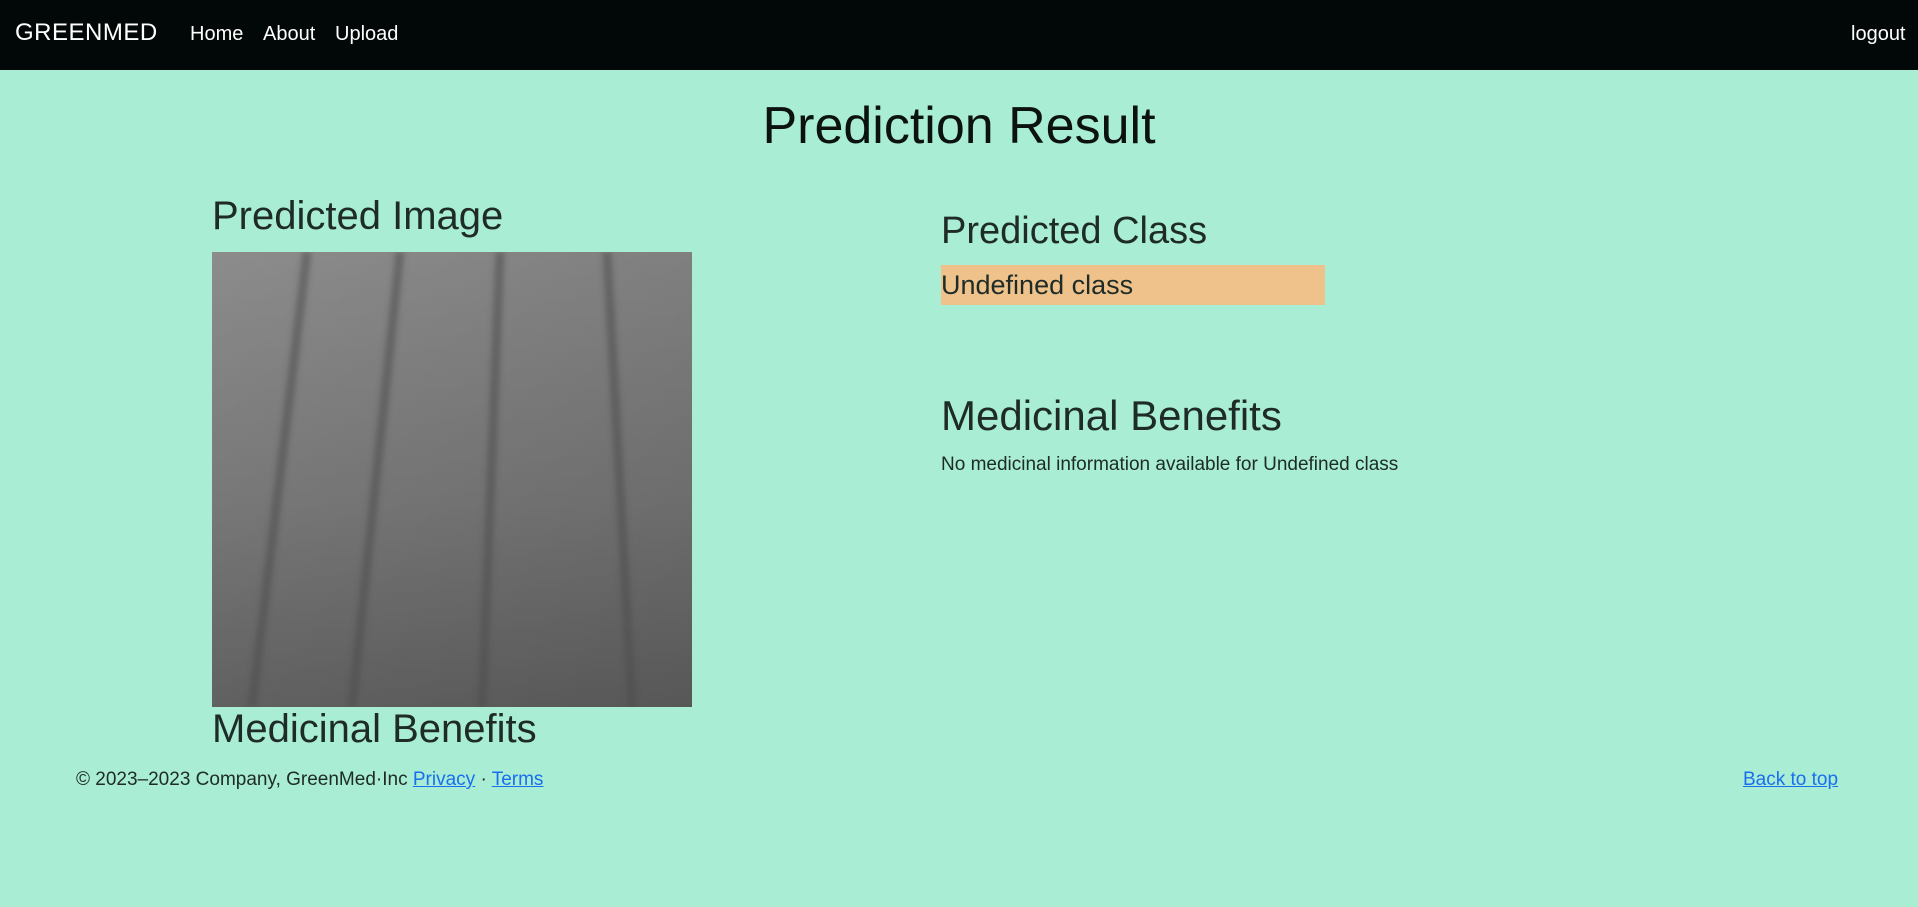 The width and height of the screenshot is (1918, 907). Describe the element at coordinates (374, 729) in the screenshot. I see `left-medicinal-benefits-heading: Medicinal Benefits` at that location.